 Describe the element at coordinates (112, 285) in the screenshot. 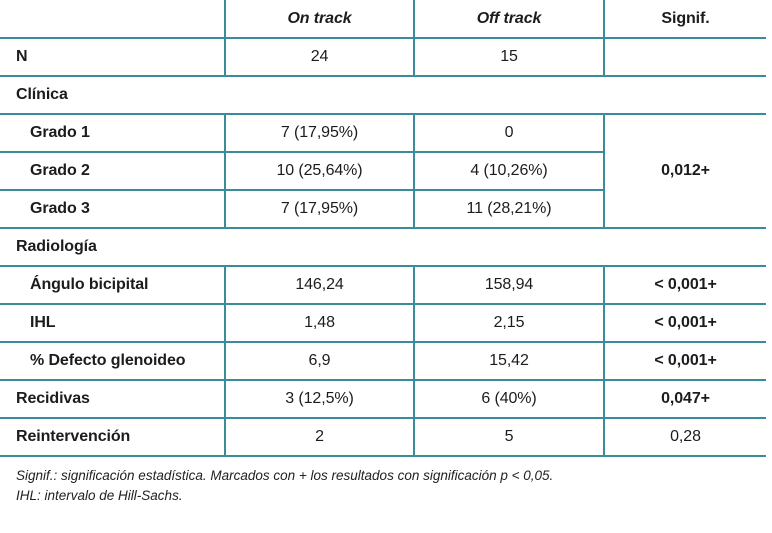

I see `row-label: Ángulo bicipital` at that location.